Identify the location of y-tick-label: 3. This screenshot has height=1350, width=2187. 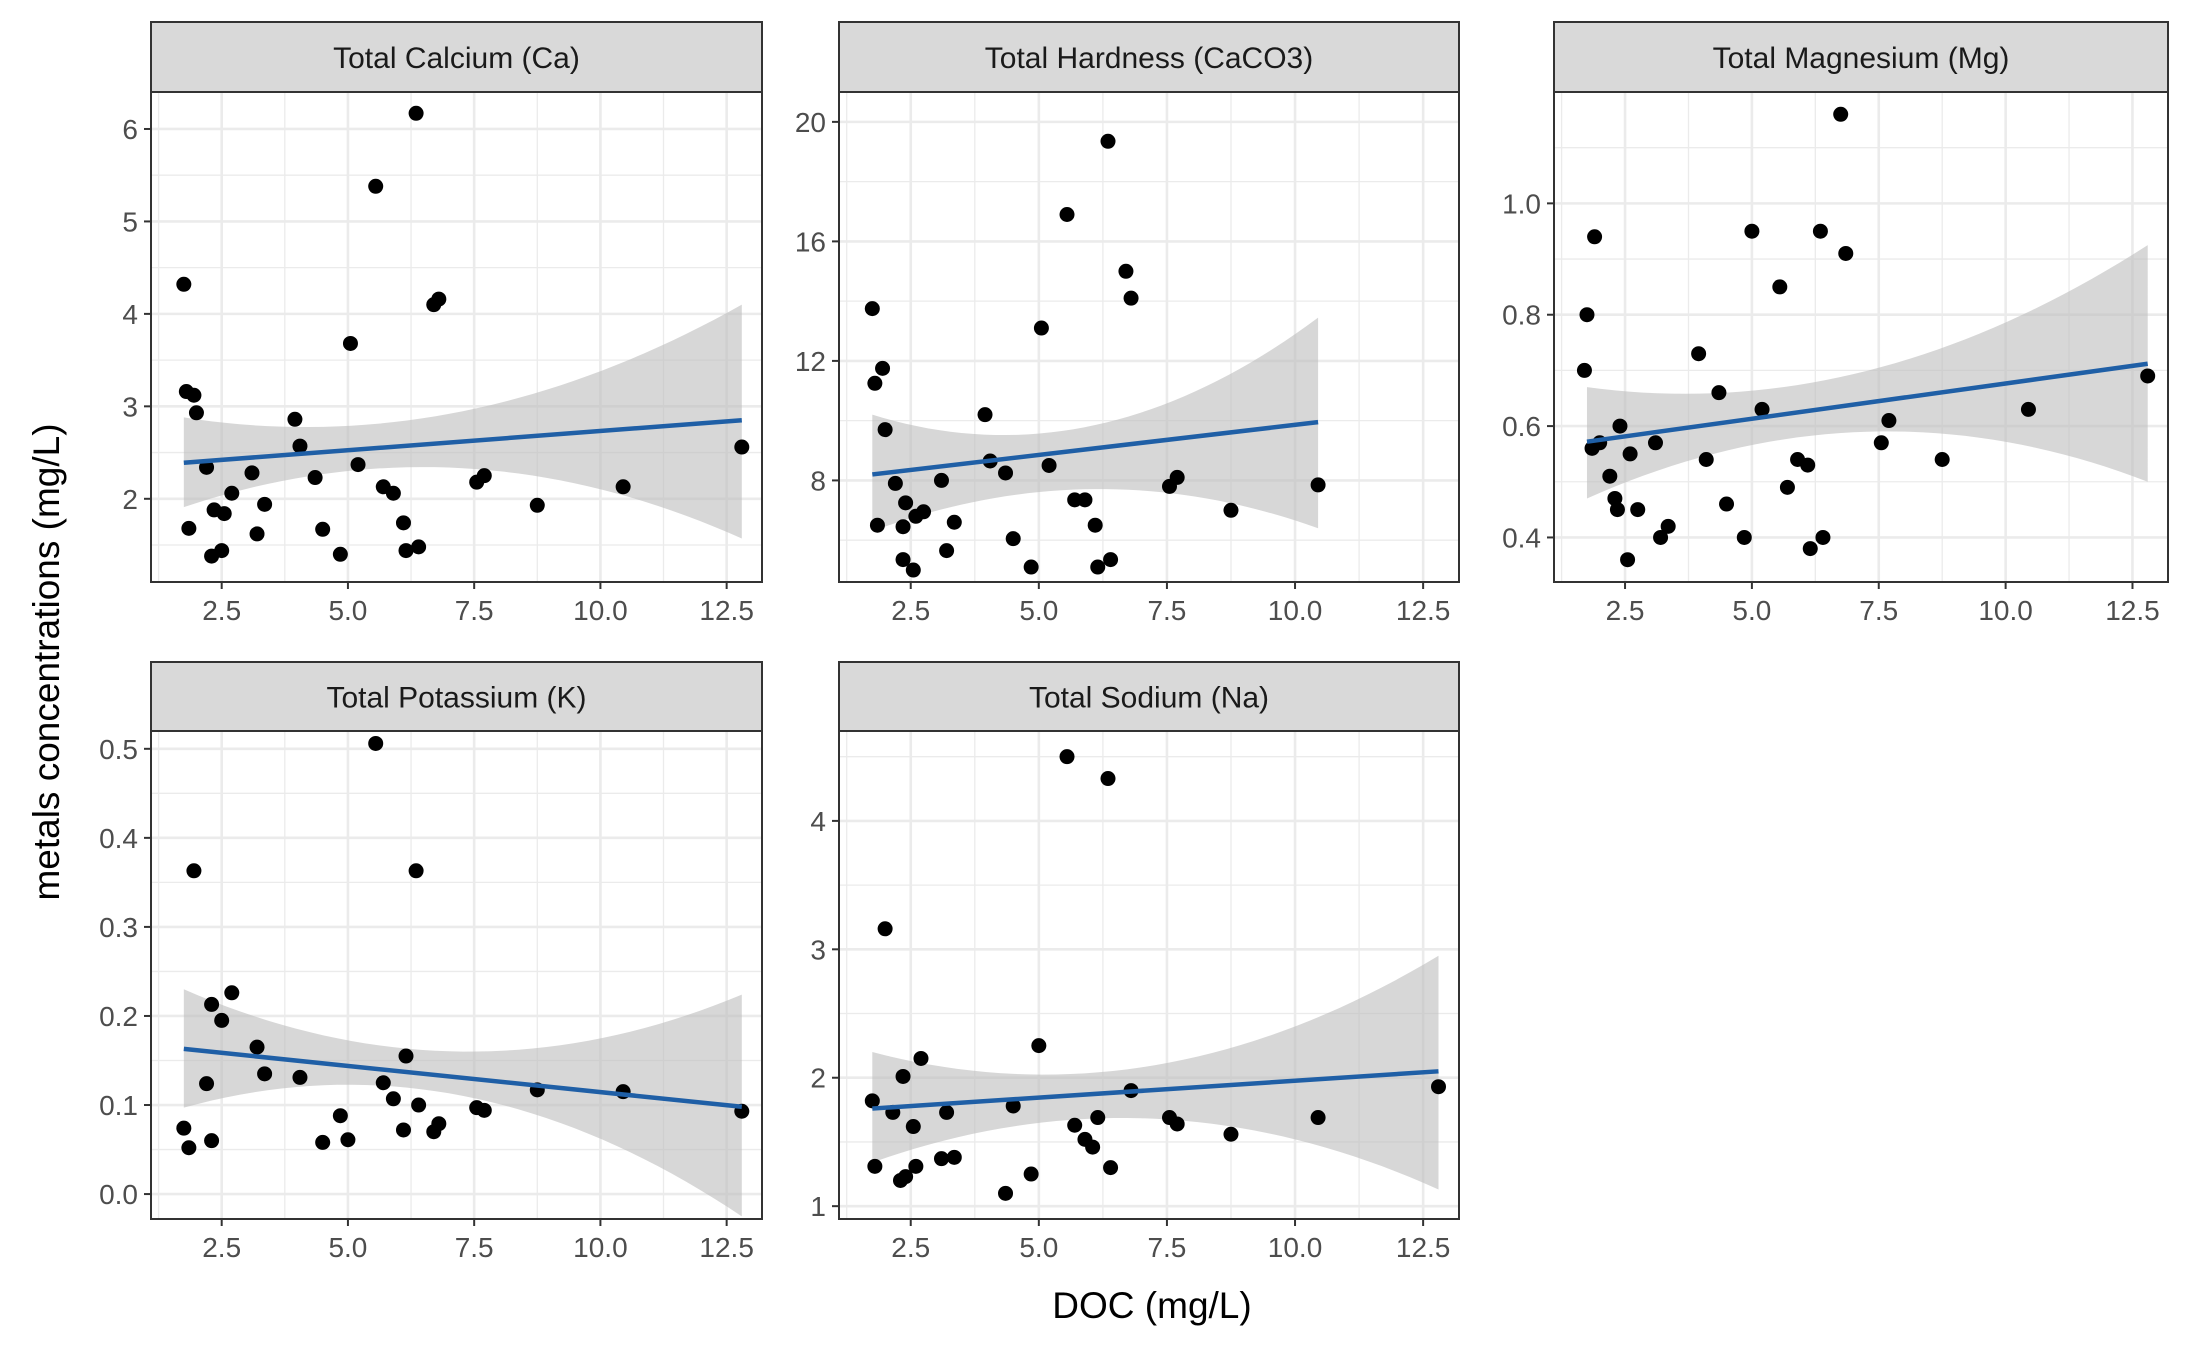
(818, 949).